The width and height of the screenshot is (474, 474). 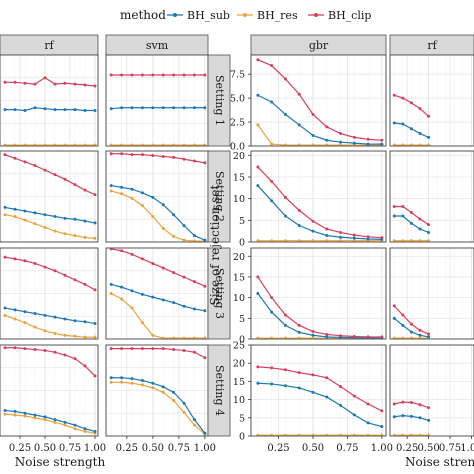 I want to click on row-strip-label: Setting 4, so click(x=219, y=390).